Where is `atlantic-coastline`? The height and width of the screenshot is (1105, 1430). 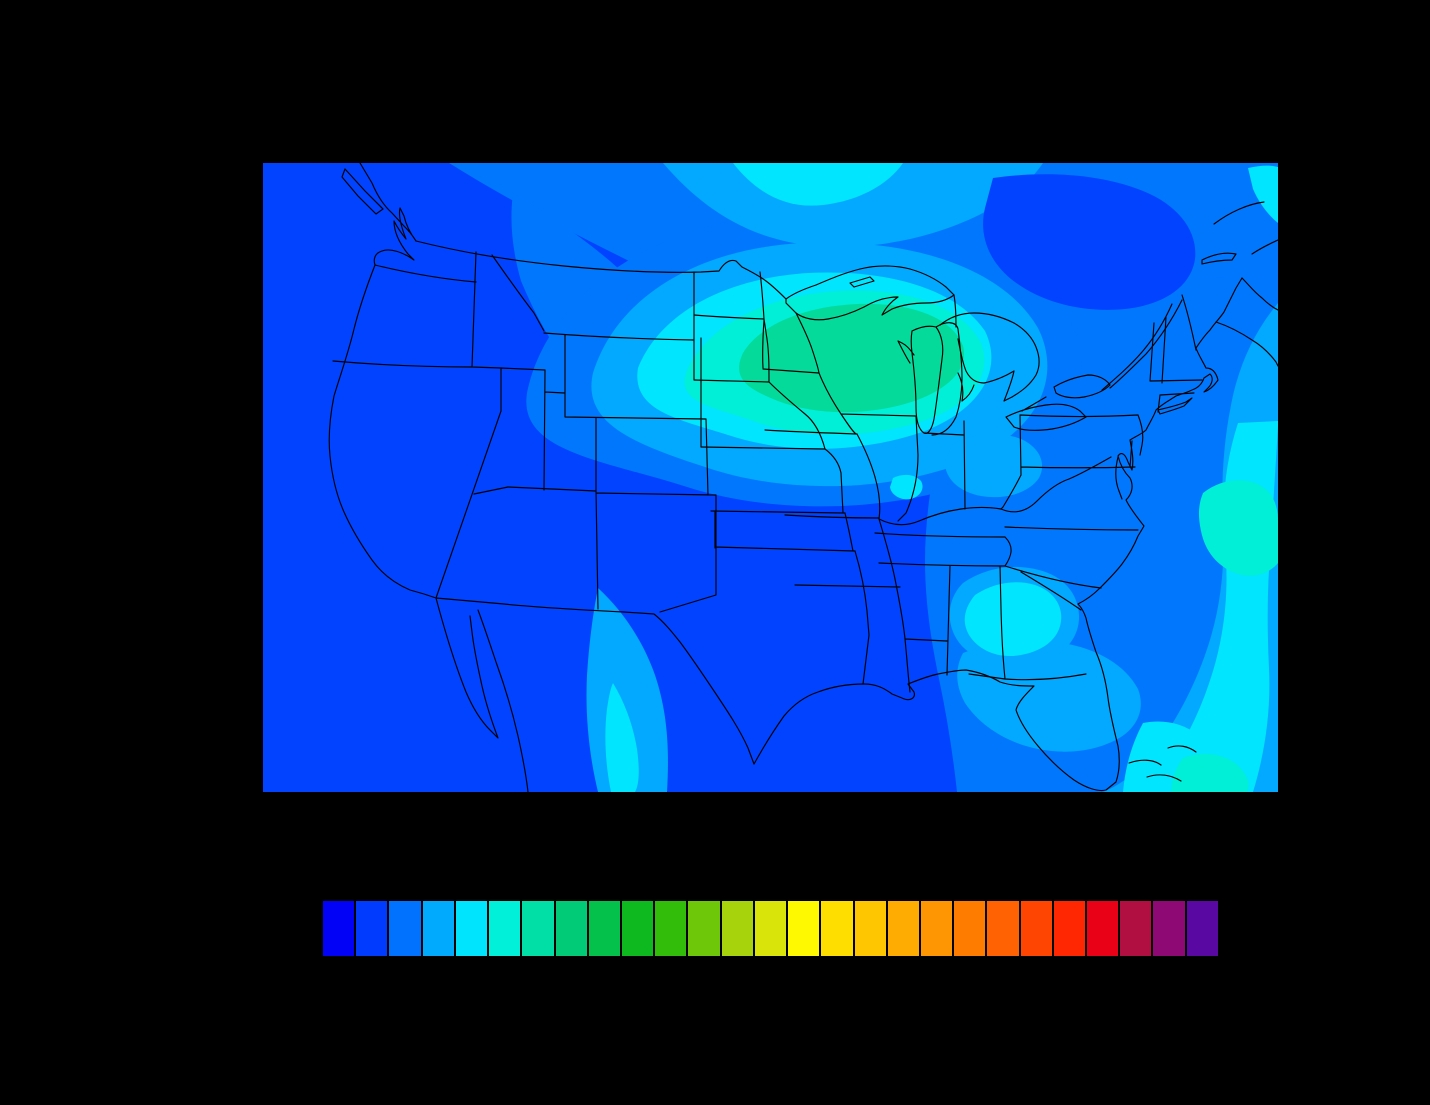
atlantic-coastline is located at coordinates (1160, 441).